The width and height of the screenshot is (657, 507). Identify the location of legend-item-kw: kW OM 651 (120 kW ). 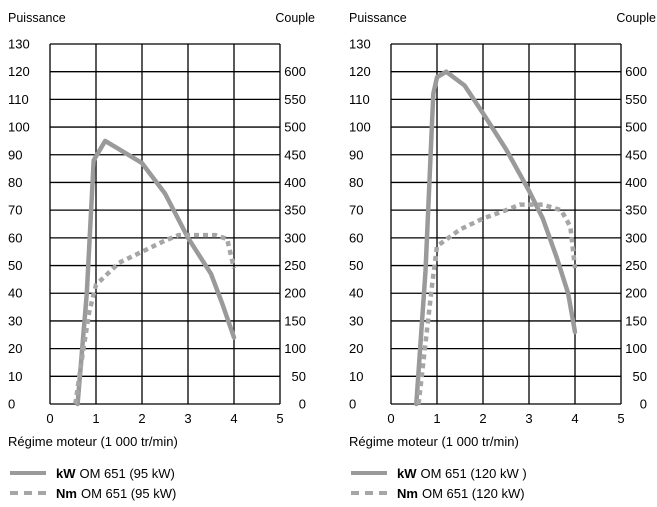
(439, 473).